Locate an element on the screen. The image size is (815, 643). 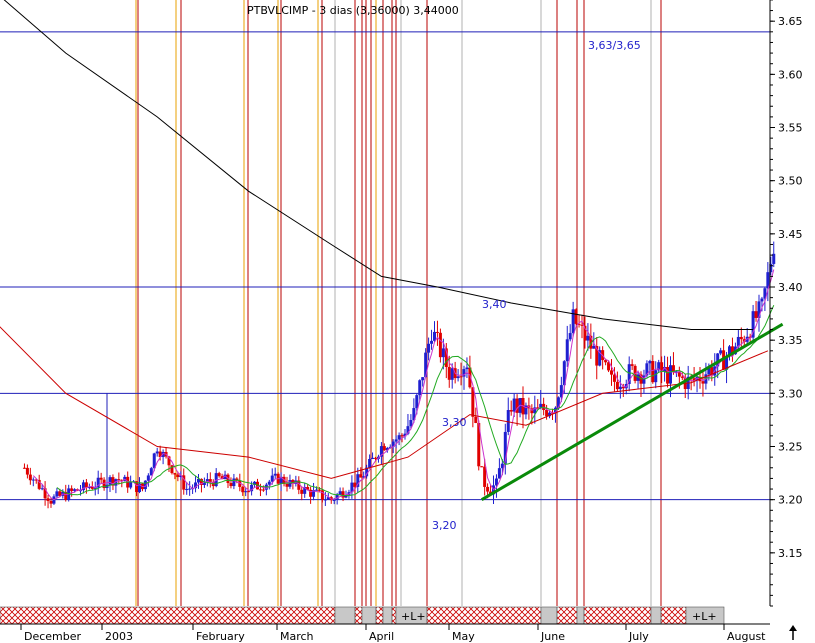
x-tick-label: 2003 is located at coordinates (119, 636).